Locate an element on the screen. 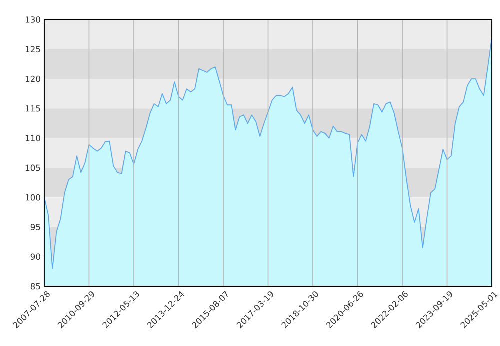 This screenshot has height=346, width=500. y-tick-label: 90 is located at coordinates (35, 257).